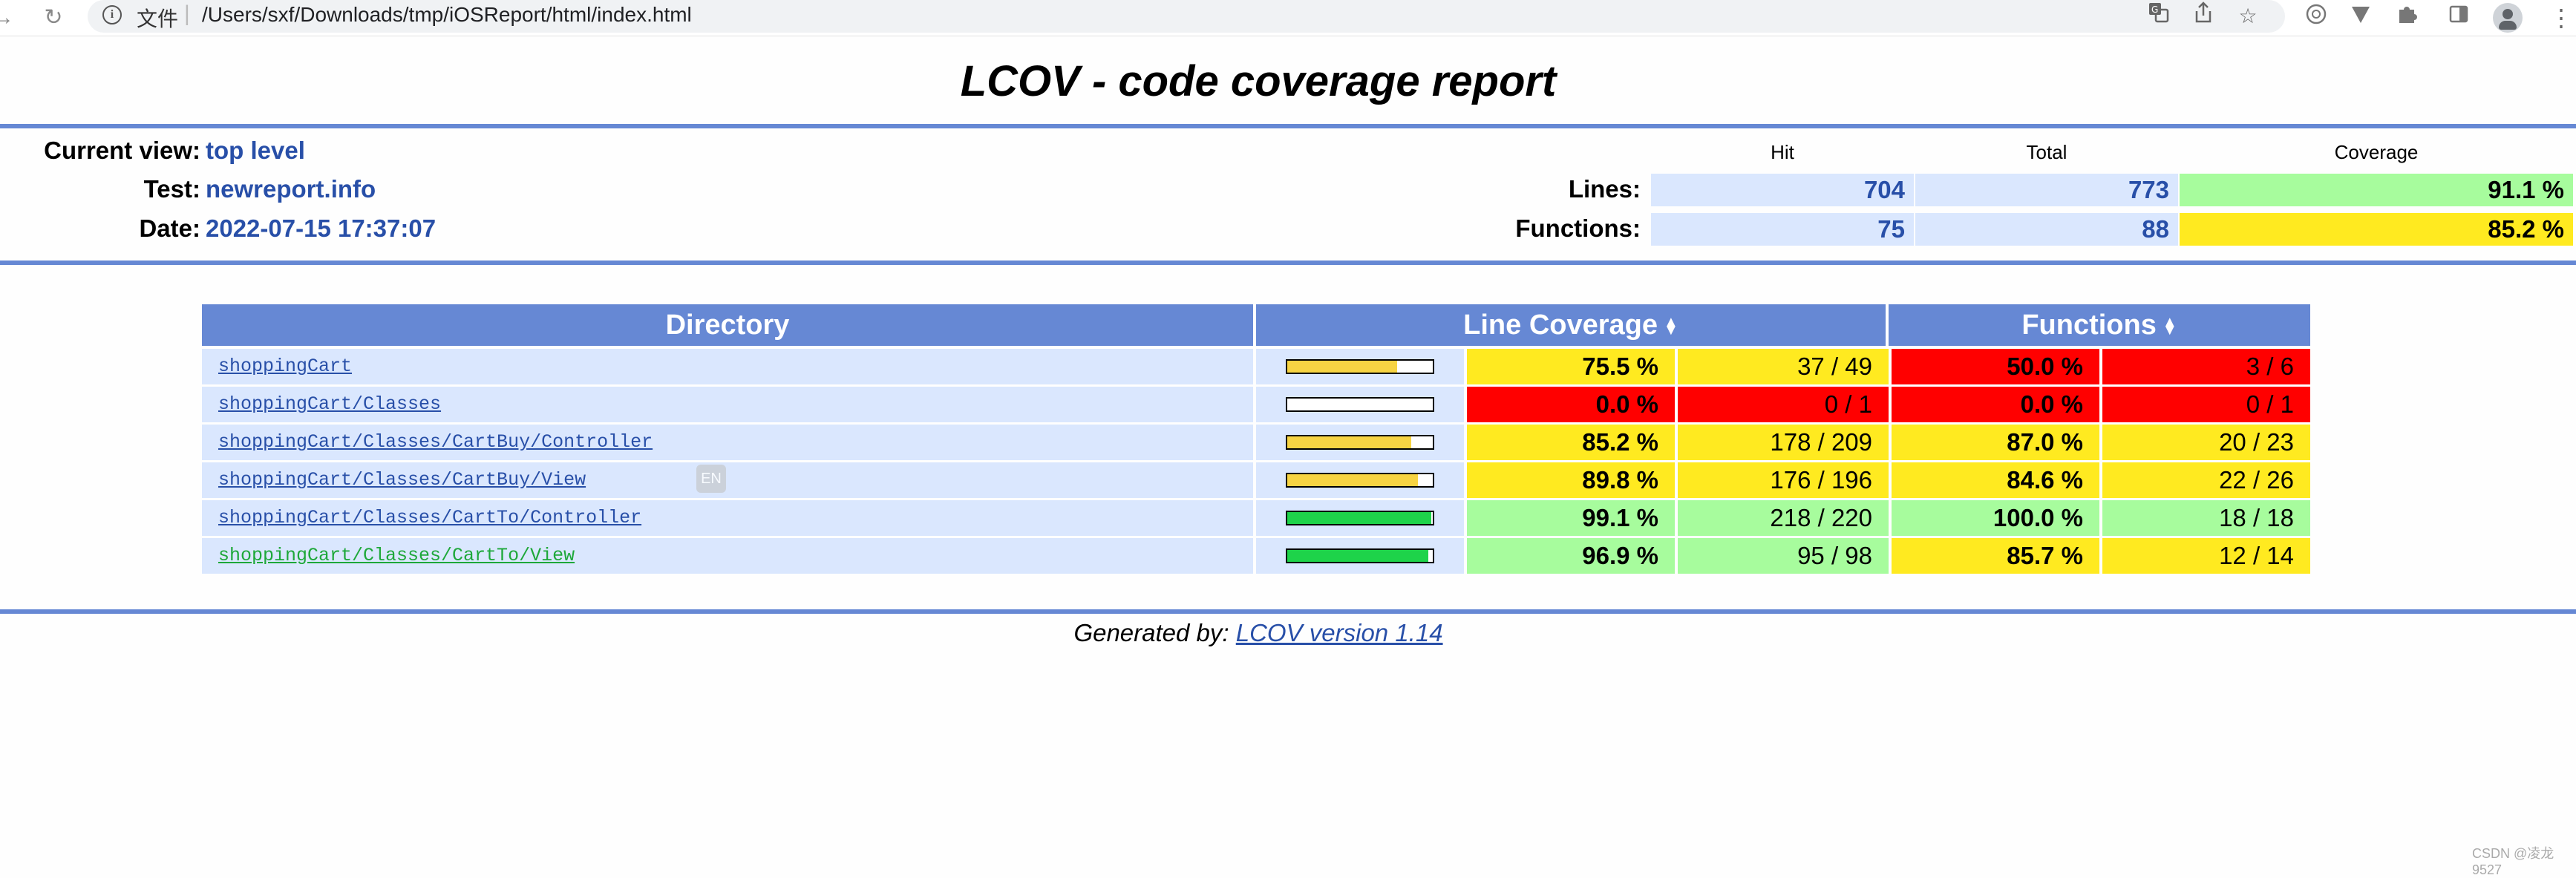 The image size is (2576, 878). I want to click on directory-column-header: Directory, so click(727, 325).